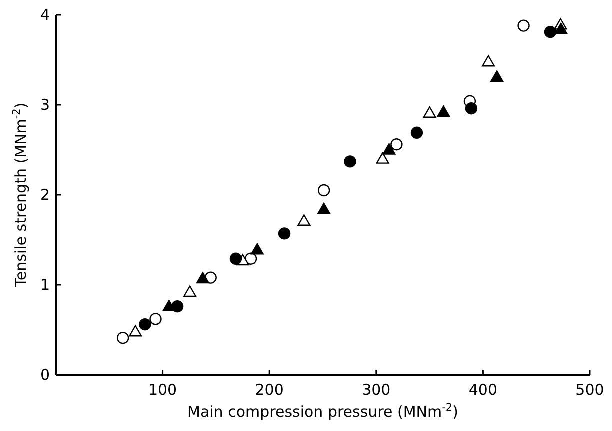 The width and height of the screenshot is (612, 431). I want to click on x-tick-label: 400, so click(483, 390).